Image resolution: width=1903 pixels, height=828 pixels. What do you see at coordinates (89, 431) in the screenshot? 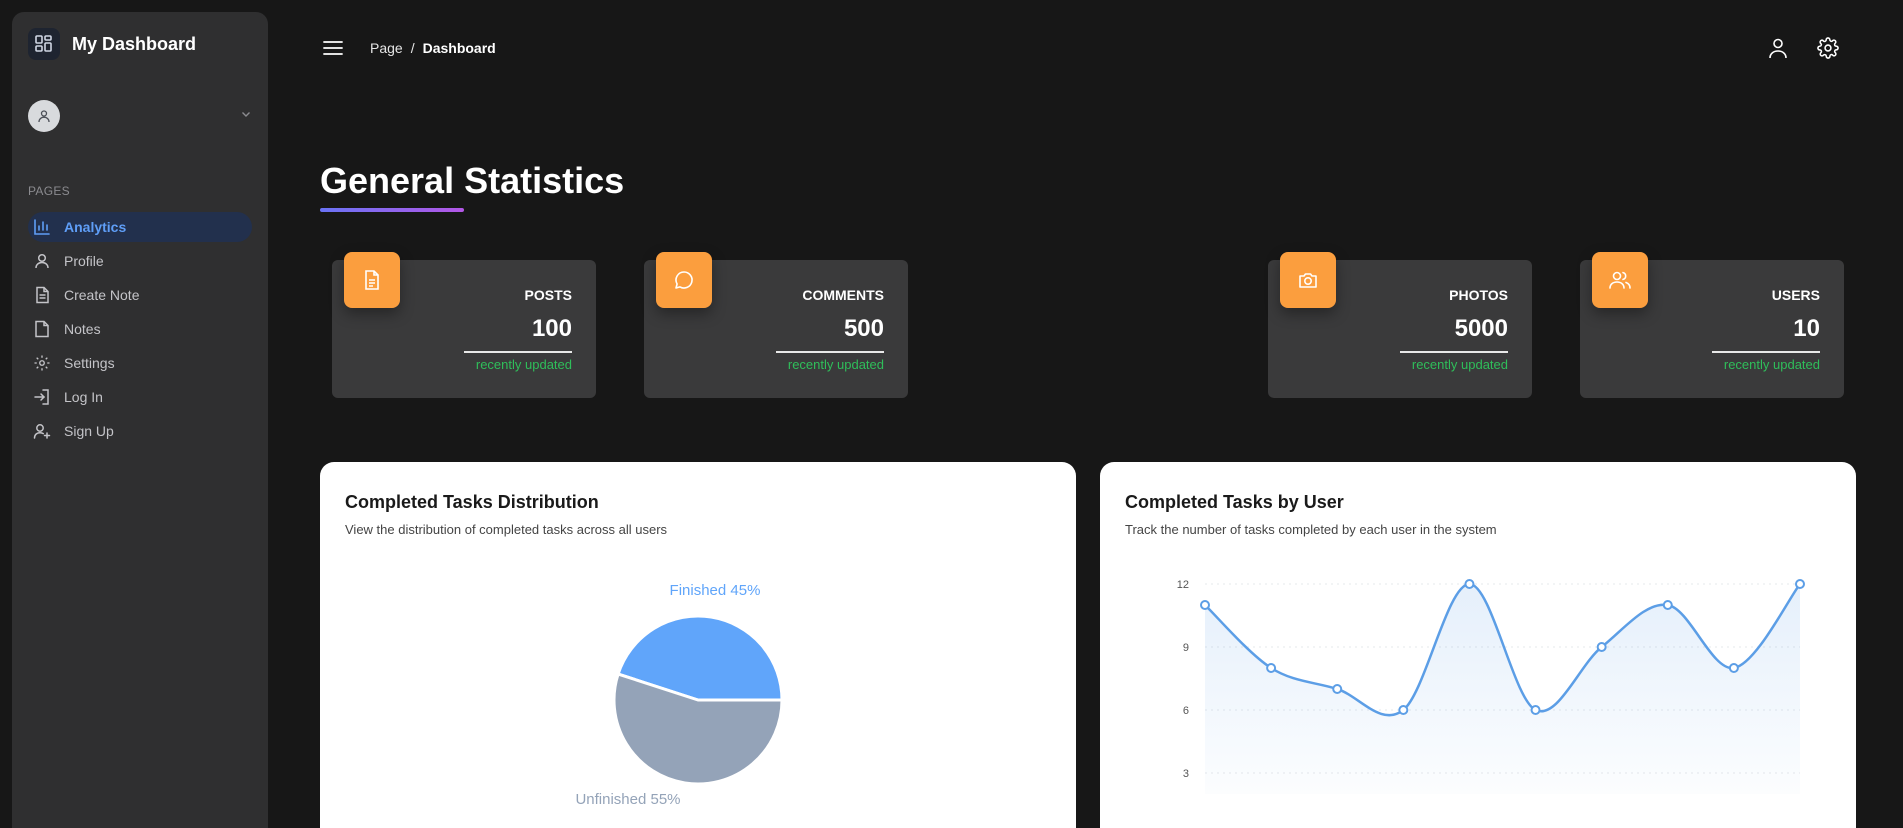
I see `sidebar-item-label: Sign Up` at bounding box center [89, 431].